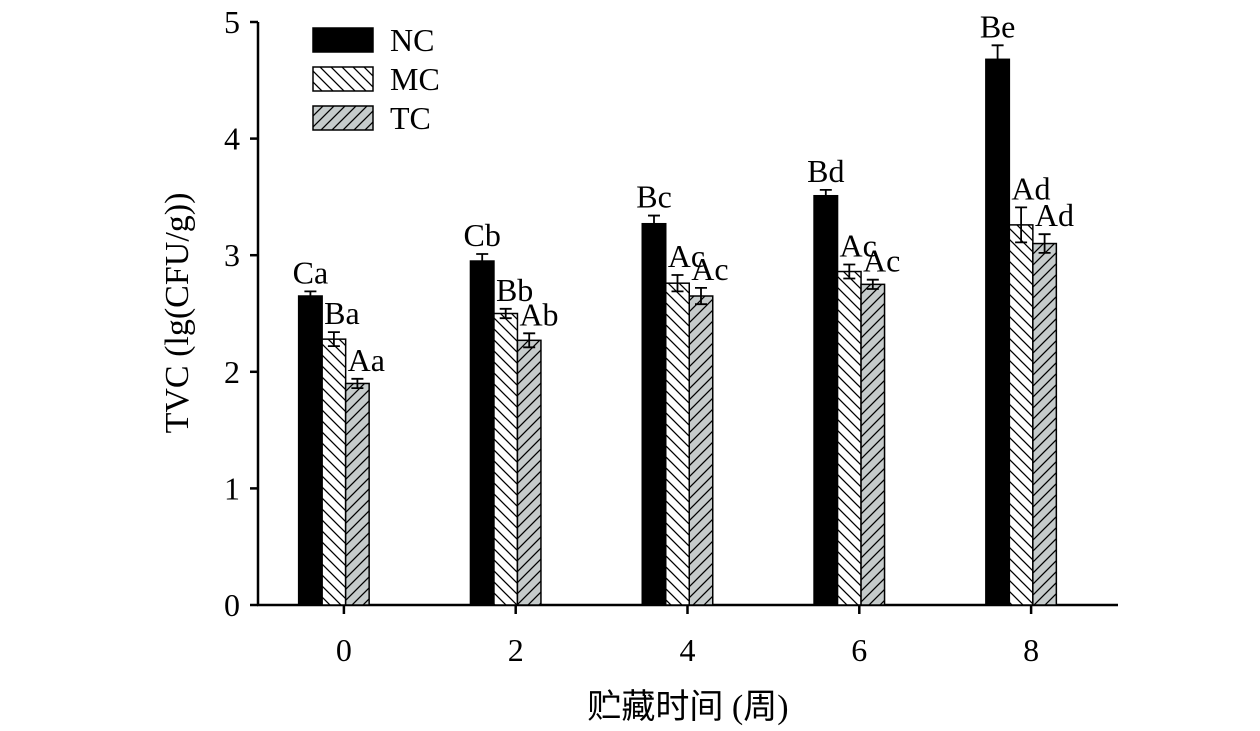 The image size is (1260, 731). What do you see at coordinates (859, 650) in the screenshot?
I see `x-tick-label: 6` at bounding box center [859, 650].